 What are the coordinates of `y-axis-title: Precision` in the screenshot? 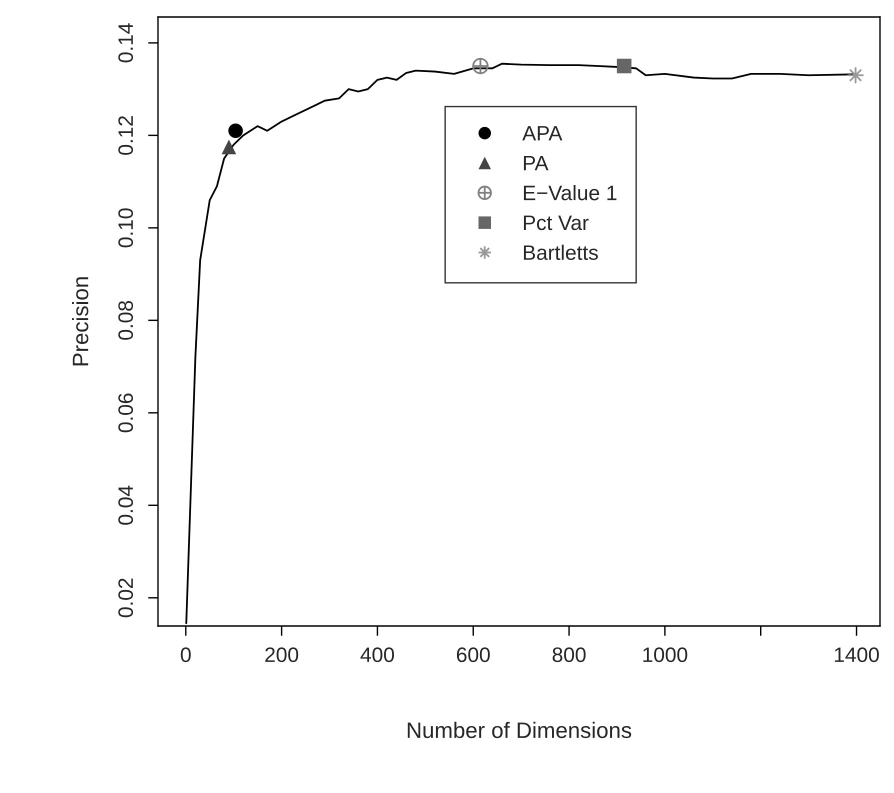 It's located at (80, 321).